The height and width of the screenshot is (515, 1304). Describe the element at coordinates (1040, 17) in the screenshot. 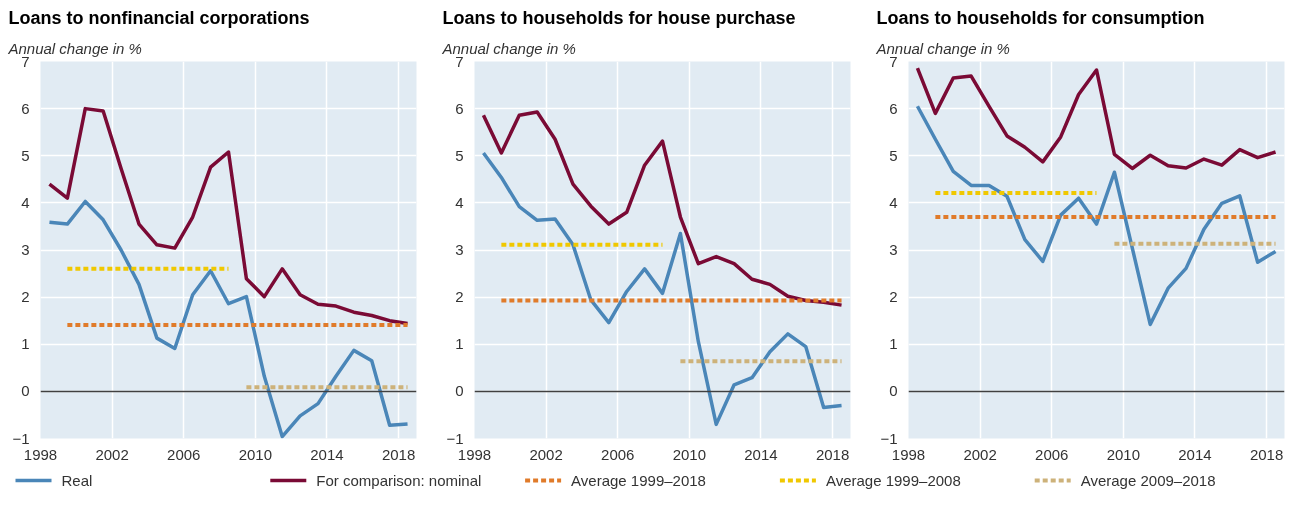

I see `chart-title: Loans to households for consumption` at that location.